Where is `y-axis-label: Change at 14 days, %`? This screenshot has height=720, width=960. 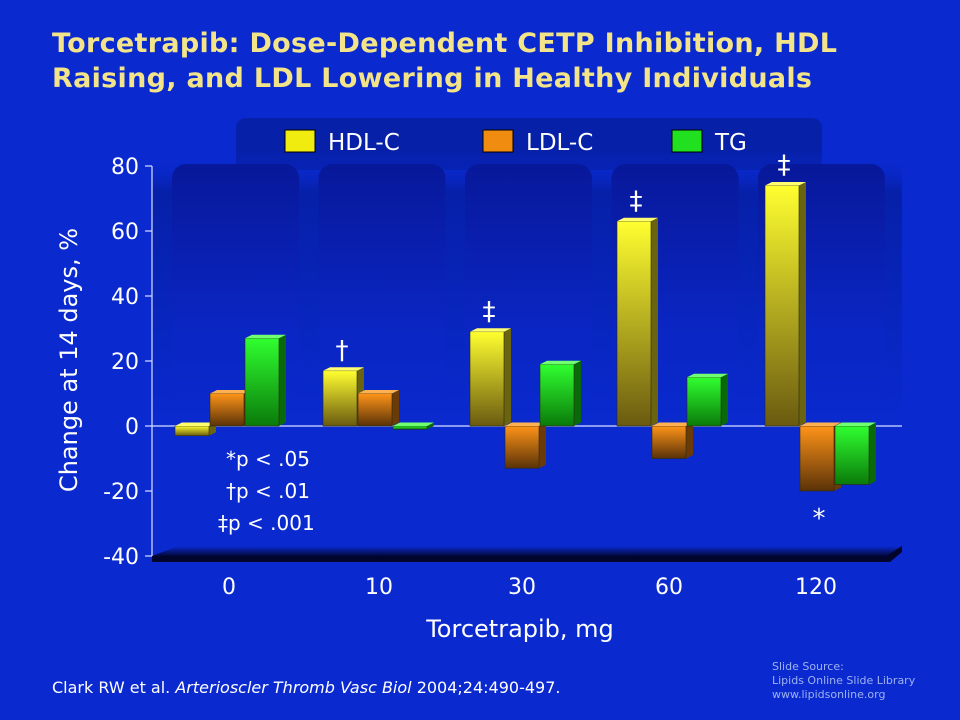
y-axis-label: Change at 14 days, % is located at coordinates (69, 360).